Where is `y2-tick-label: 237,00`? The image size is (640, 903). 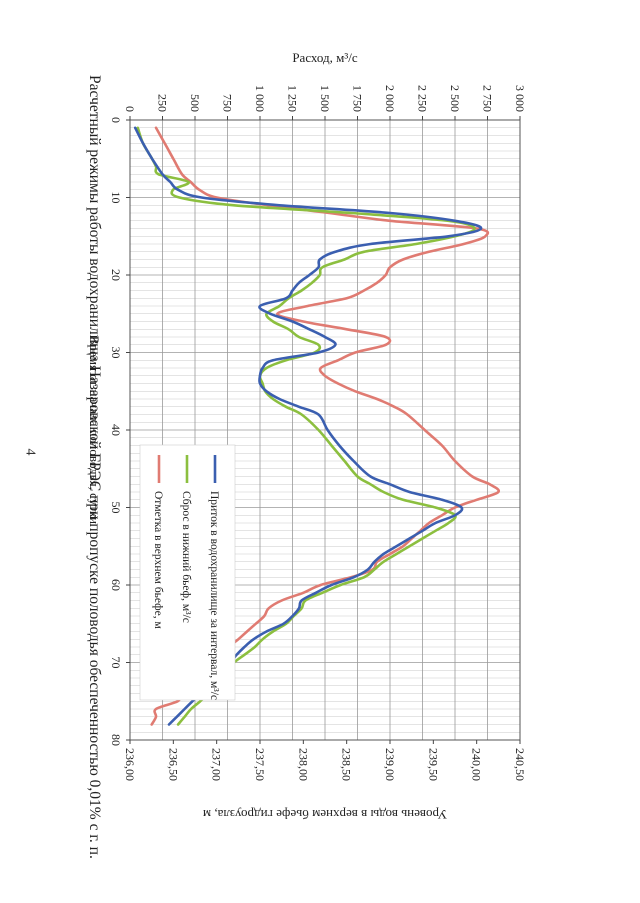 y2-tick-label: 237,00 is located at coordinates (217, 764).